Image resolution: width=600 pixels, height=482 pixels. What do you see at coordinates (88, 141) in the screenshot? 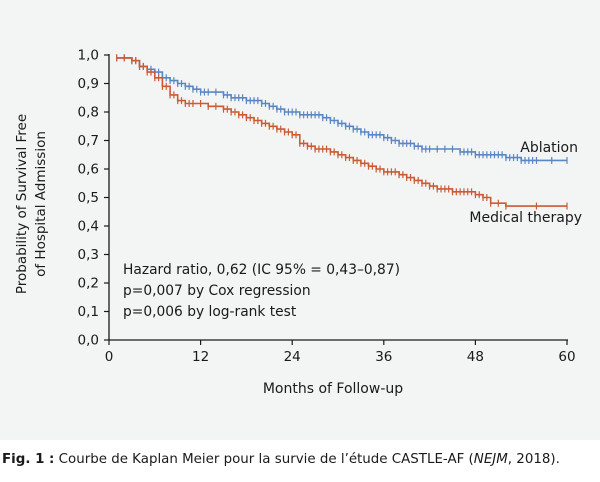
I see `y-tick-label: 0,7` at bounding box center [88, 141].